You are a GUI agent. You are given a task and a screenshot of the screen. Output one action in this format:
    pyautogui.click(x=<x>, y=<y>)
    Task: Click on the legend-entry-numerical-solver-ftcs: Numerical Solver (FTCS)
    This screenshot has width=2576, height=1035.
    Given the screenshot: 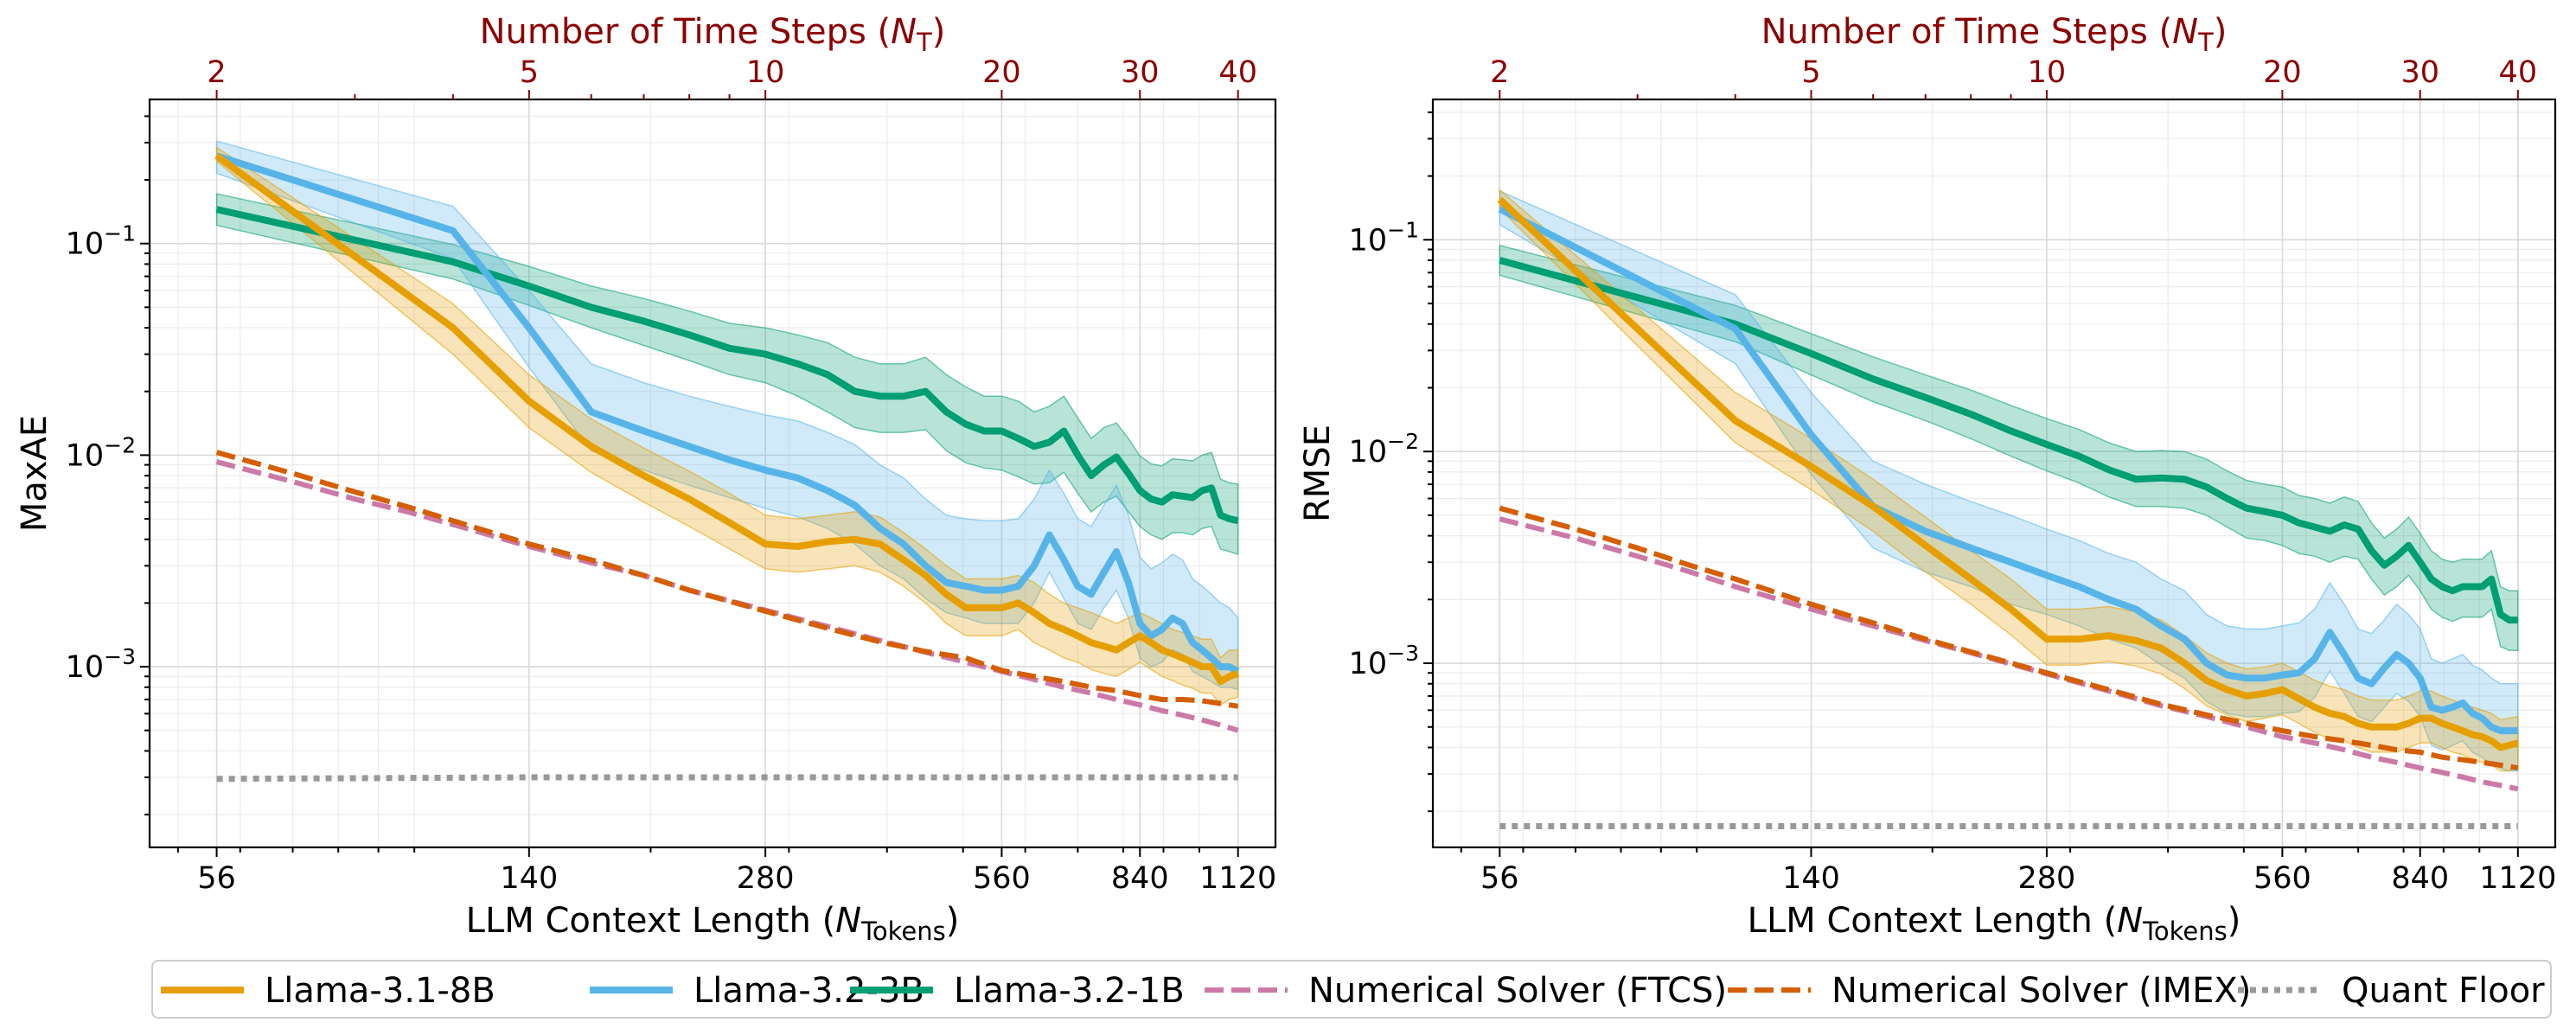 What is the action you would take?
    pyautogui.click(x=1466, y=991)
    